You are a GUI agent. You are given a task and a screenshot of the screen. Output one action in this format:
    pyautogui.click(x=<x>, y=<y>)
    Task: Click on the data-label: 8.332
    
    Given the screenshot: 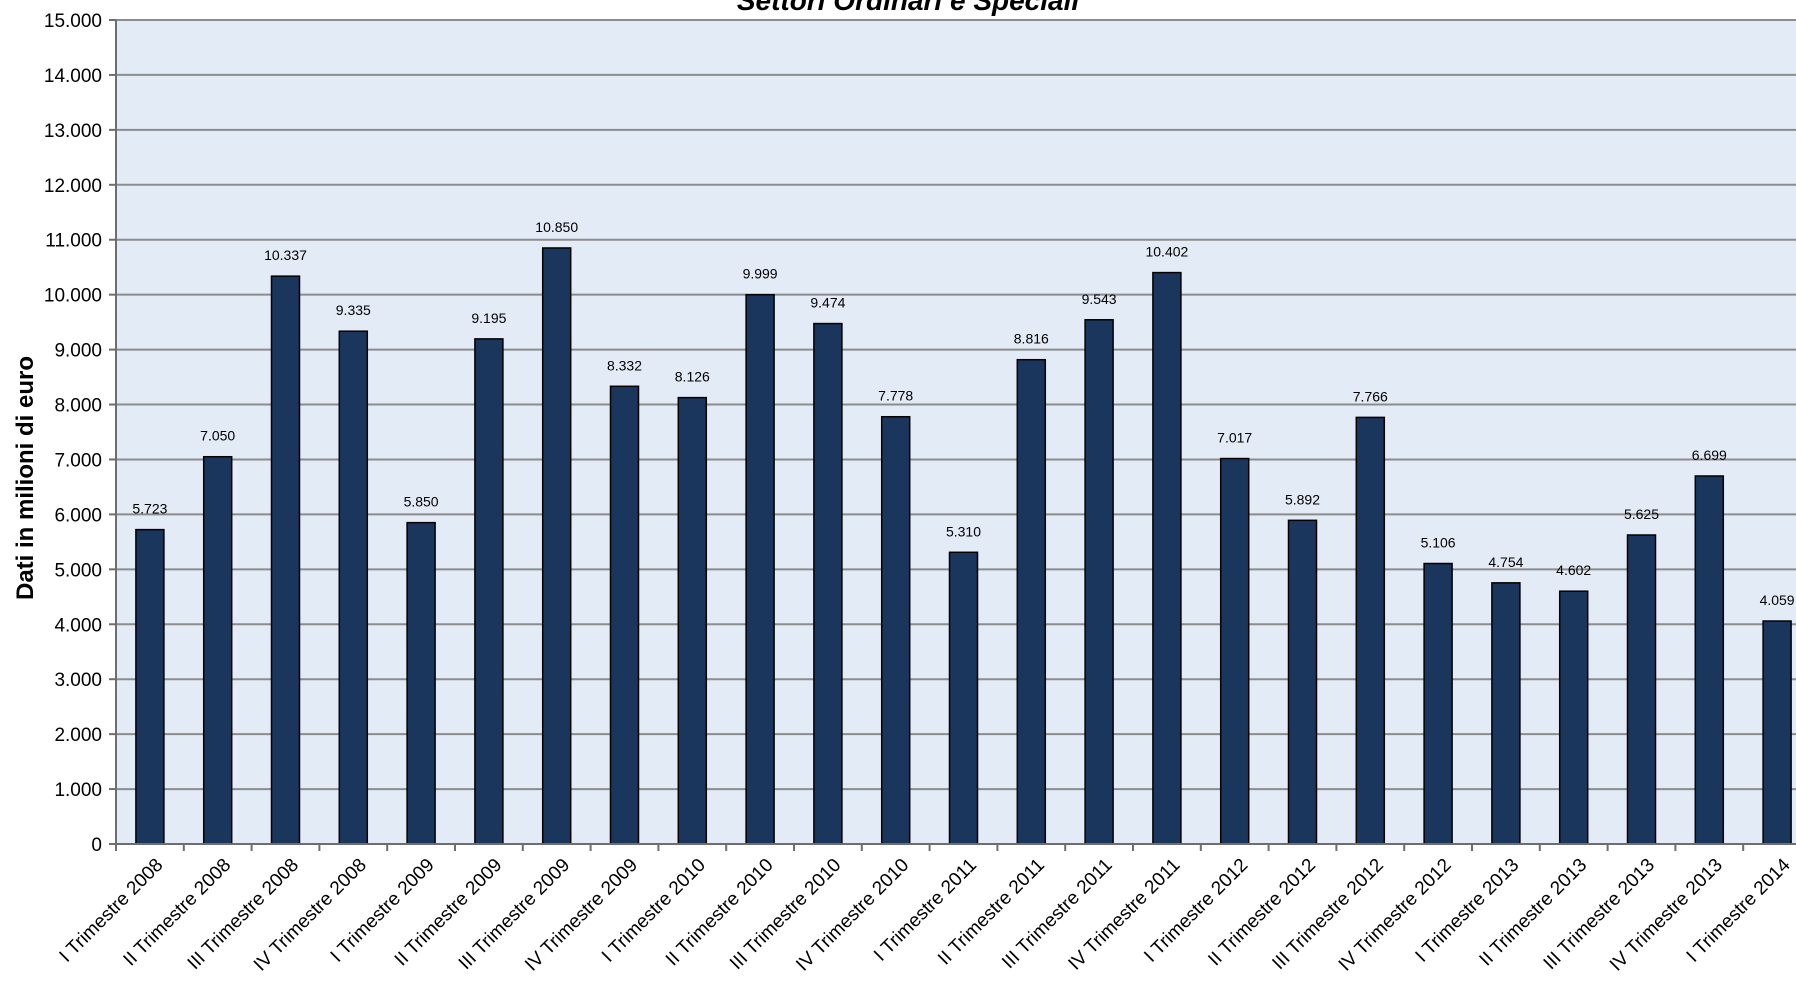 What is the action you would take?
    pyautogui.click(x=624, y=365)
    